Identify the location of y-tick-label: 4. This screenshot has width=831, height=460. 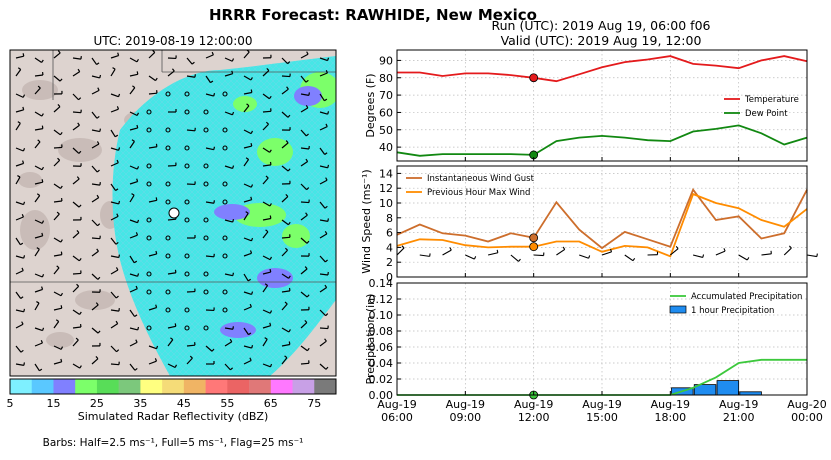
(389, 247).